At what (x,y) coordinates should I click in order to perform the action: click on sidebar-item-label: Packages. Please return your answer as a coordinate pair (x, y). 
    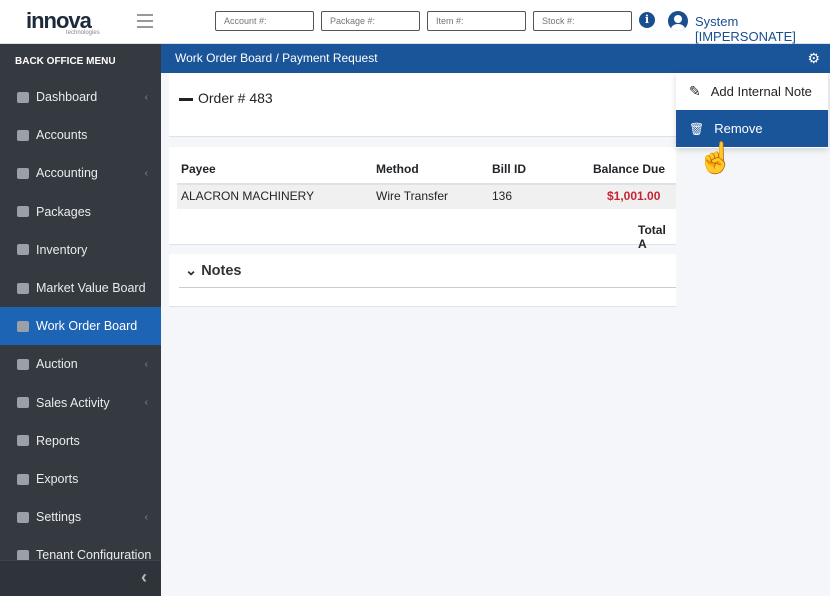
    Looking at the image, I should click on (63, 211).